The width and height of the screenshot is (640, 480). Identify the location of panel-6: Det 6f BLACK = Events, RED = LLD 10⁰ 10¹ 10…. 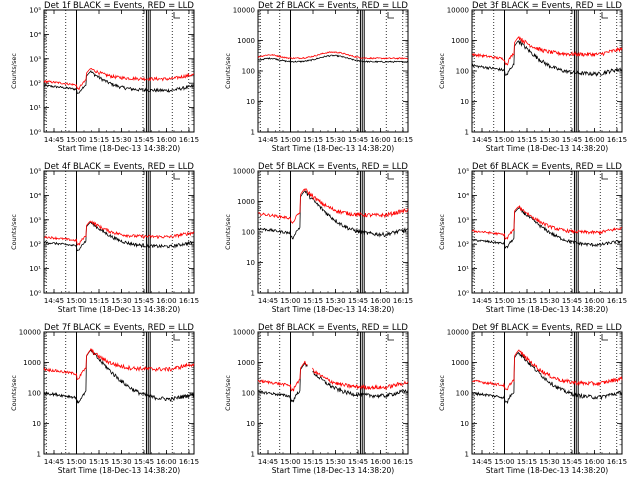
(532, 238).